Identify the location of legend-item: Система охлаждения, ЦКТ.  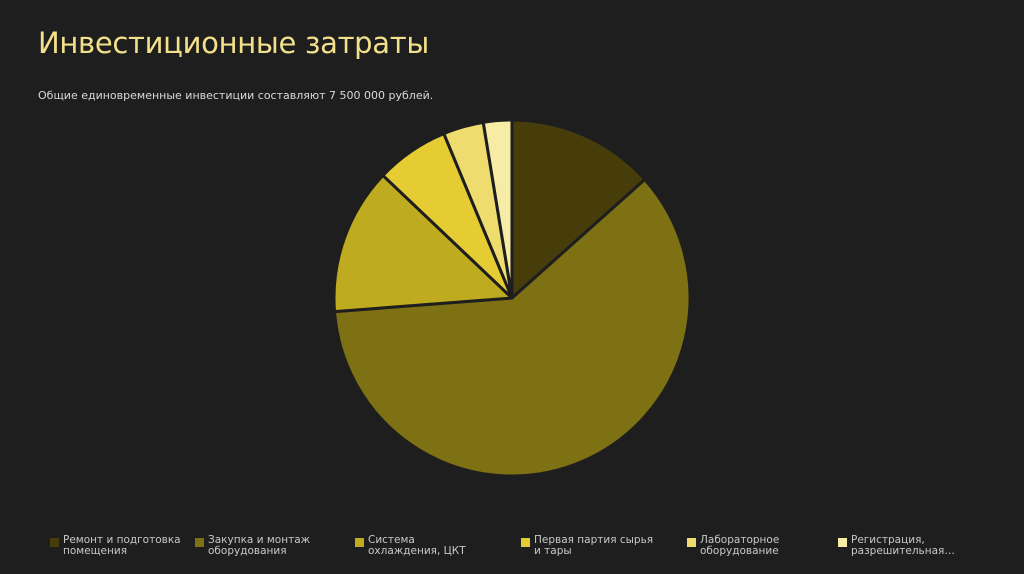
(421, 546).